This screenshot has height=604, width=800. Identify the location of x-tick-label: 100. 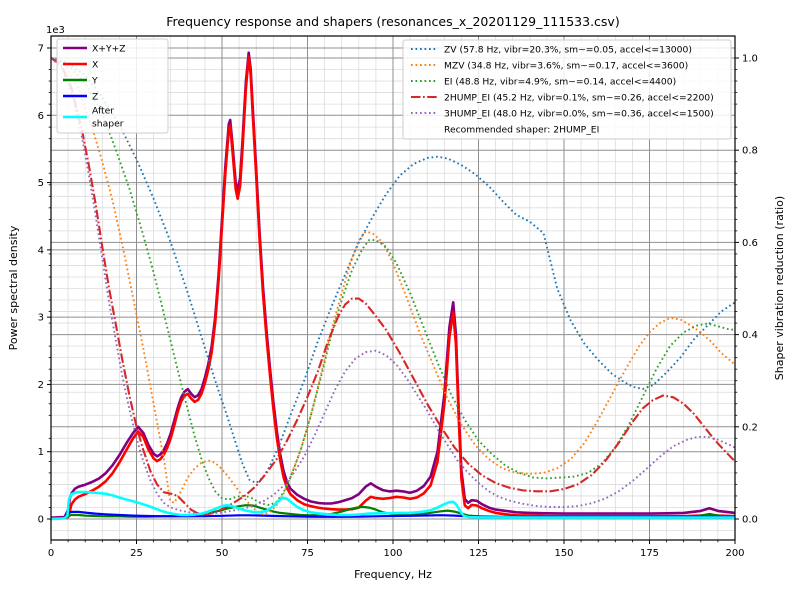
(392, 553).